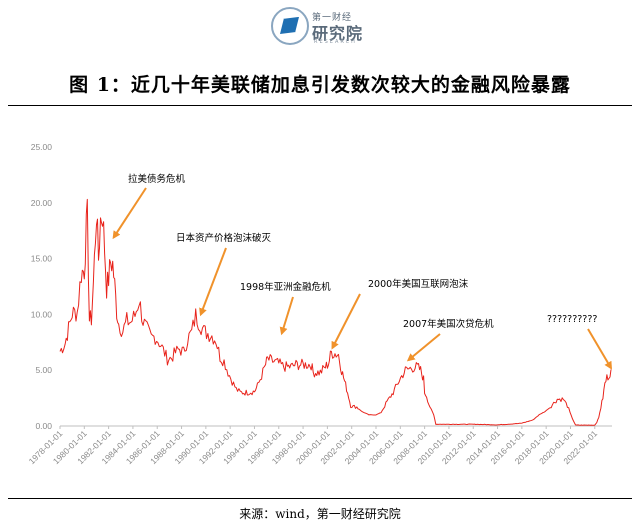 This screenshot has height=530, width=640. I want to click on y-tick-label: 20.00, so click(42, 203).